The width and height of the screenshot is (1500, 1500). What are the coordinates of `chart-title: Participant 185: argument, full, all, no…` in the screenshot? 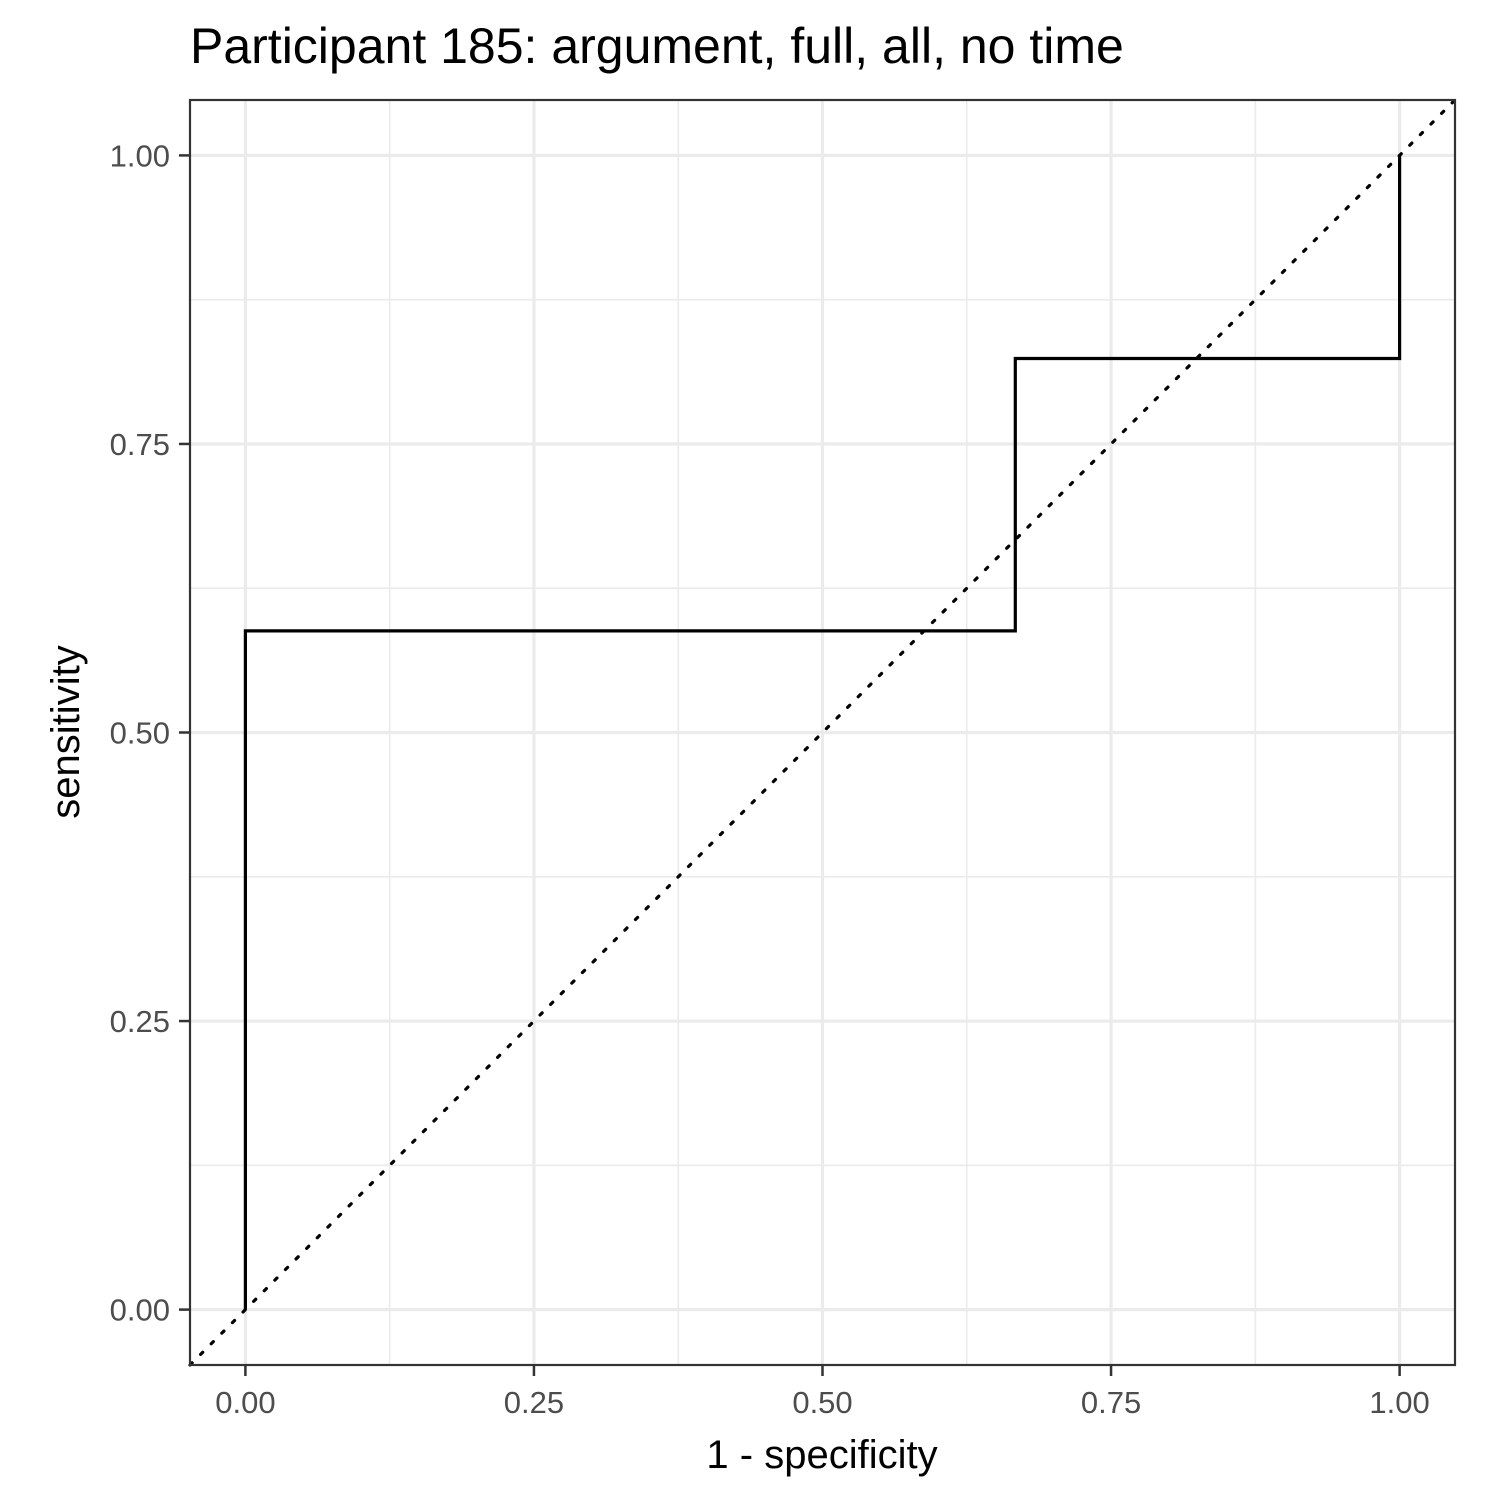 It's located at (657, 46).